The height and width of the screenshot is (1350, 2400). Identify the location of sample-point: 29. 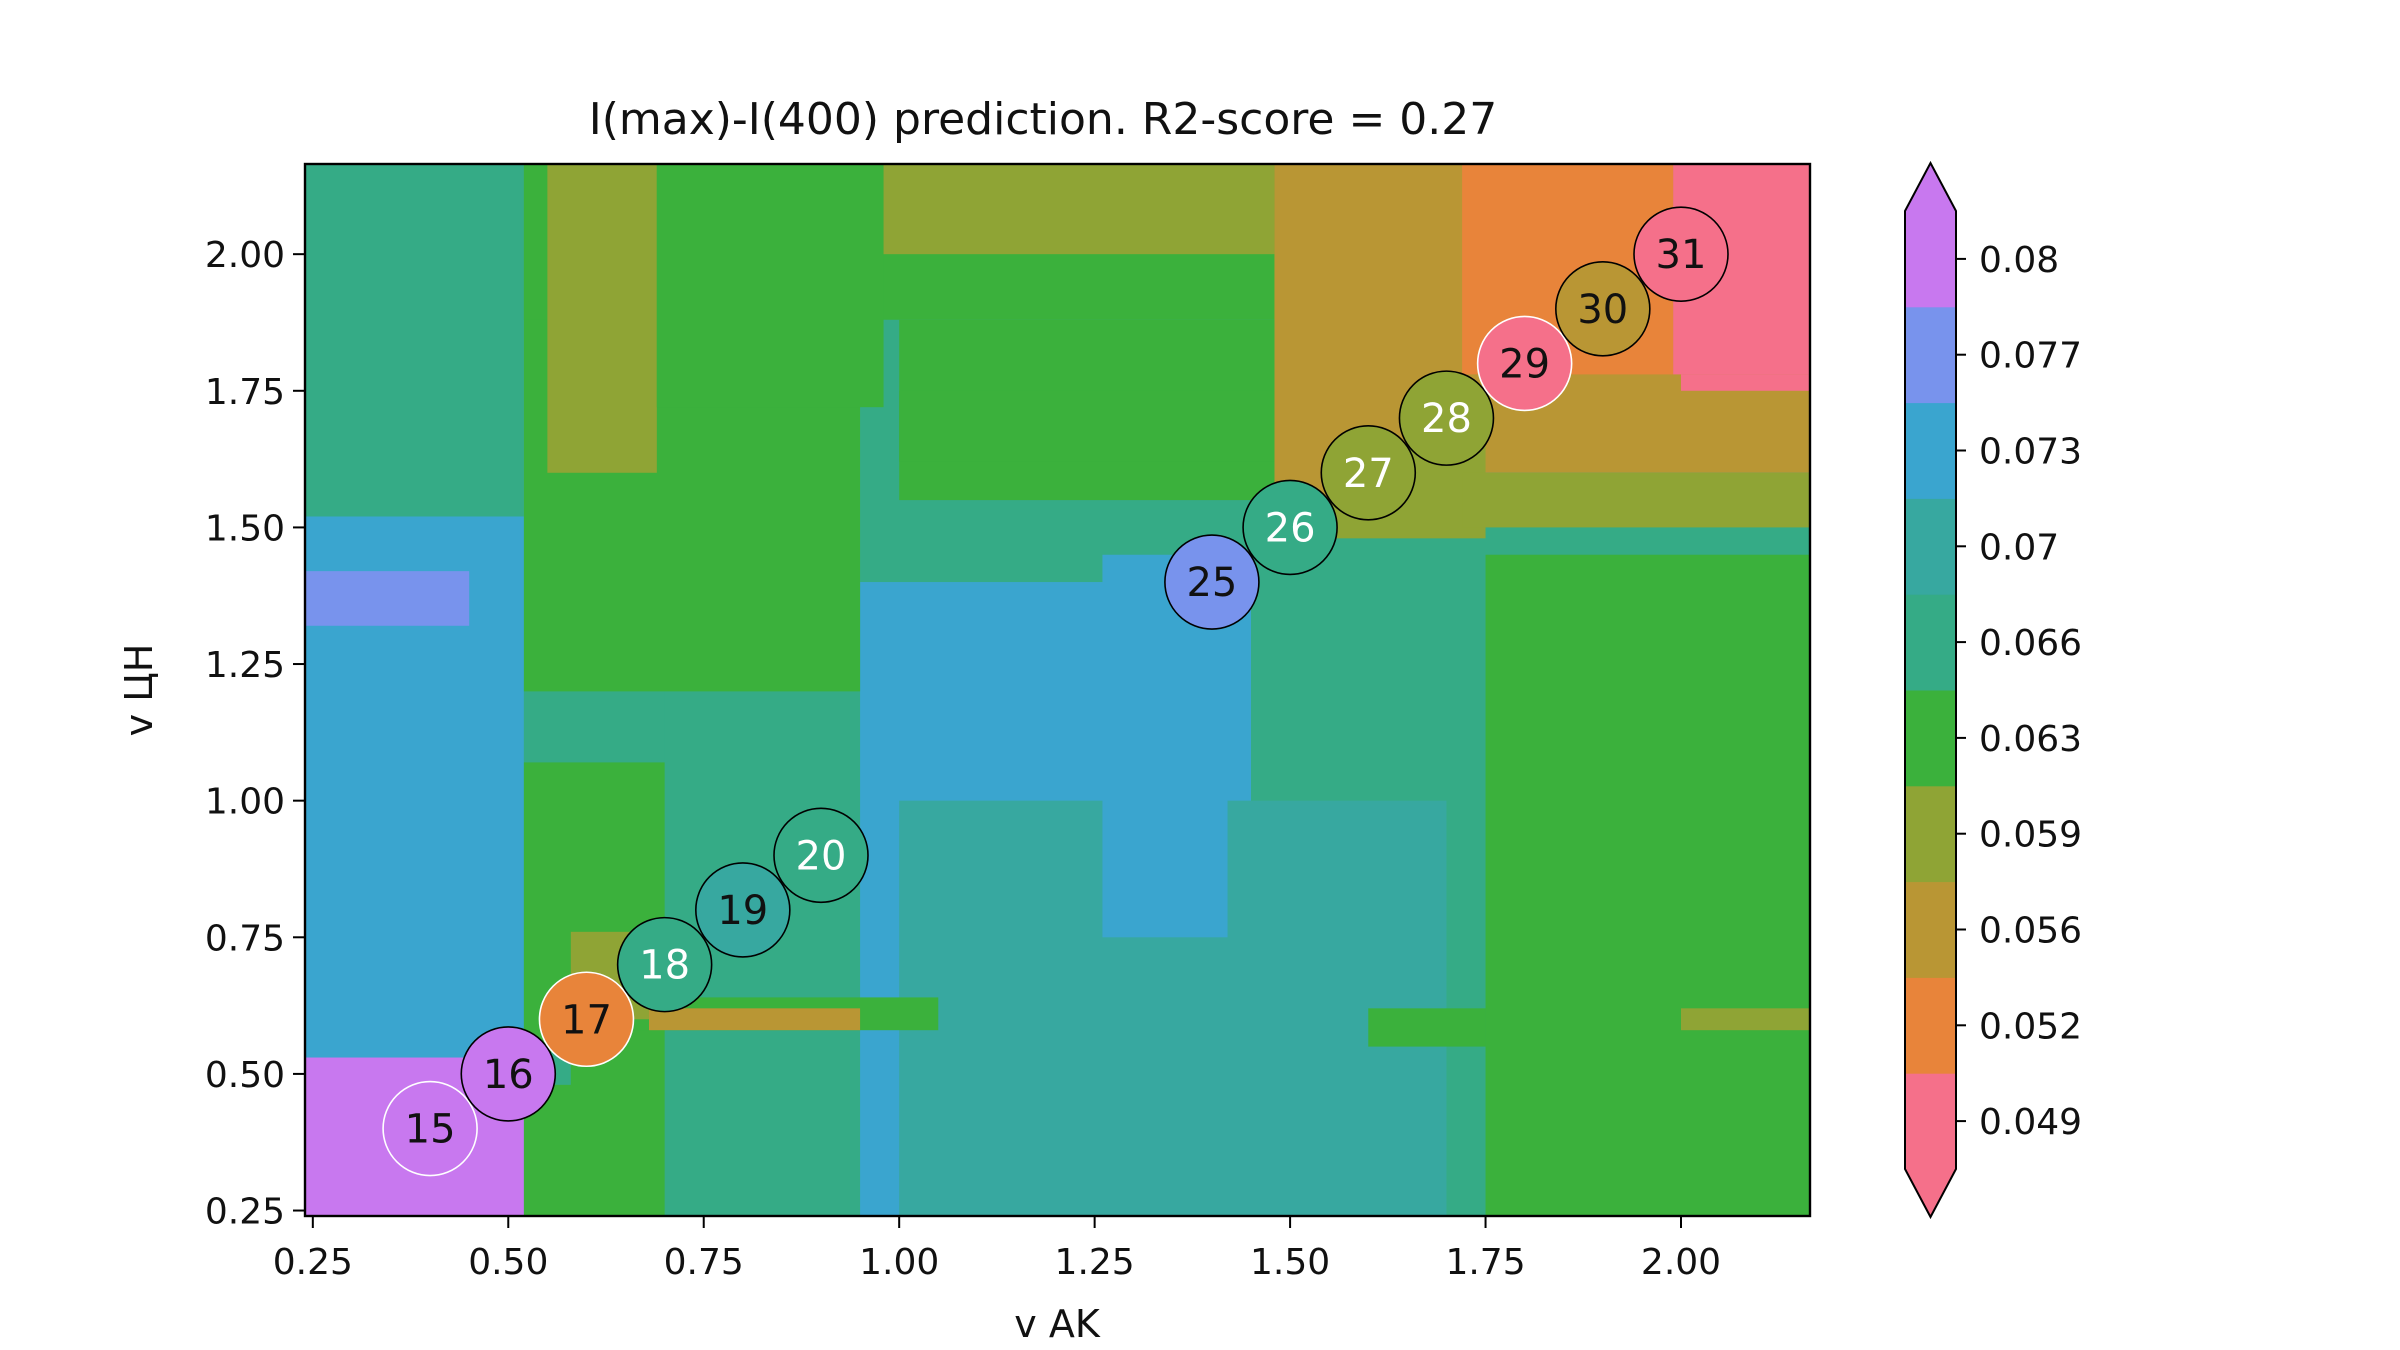
(1524, 363).